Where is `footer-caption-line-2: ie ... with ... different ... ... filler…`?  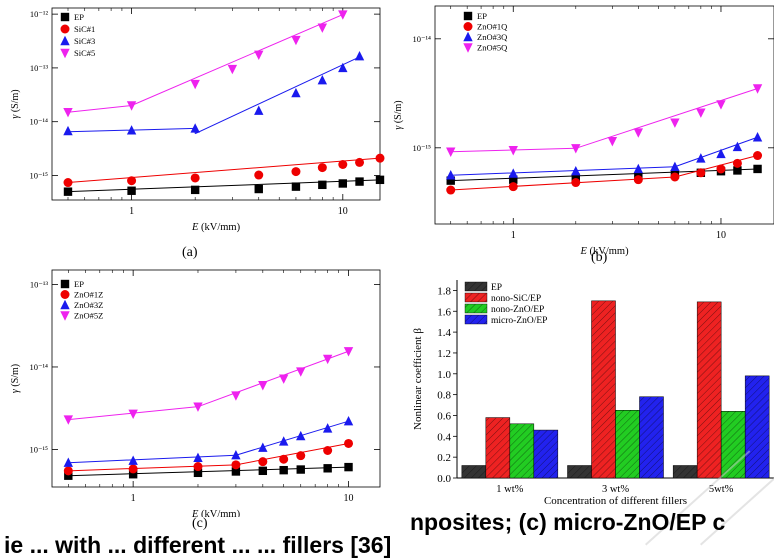 footer-caption-line-2: ie ... with ... different ... ... filler… is located at coordinates (198, 545).